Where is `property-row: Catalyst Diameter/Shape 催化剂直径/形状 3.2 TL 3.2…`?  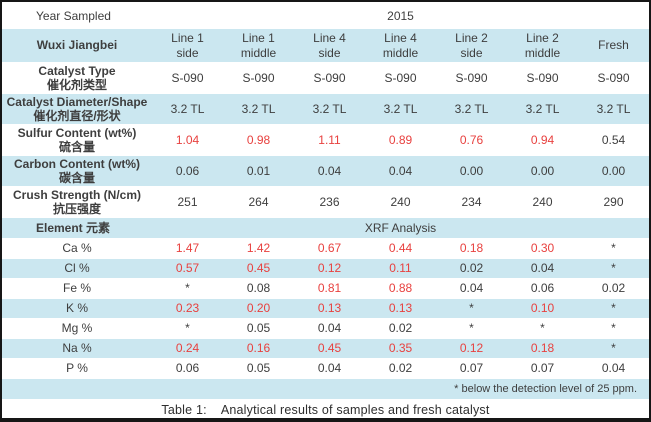
property-row: Catalyst Diameter/Shape 催化剂直径/形状 3.2 TL 3.2… is located at coordinates (325, 109).